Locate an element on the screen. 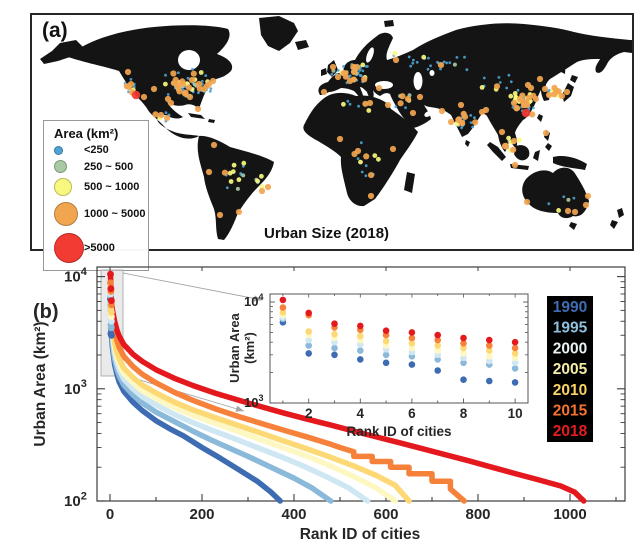 The width and height of the screenshot is (643, 557). inset-x-tick-label: 10 is located at coordinates (515, 413).